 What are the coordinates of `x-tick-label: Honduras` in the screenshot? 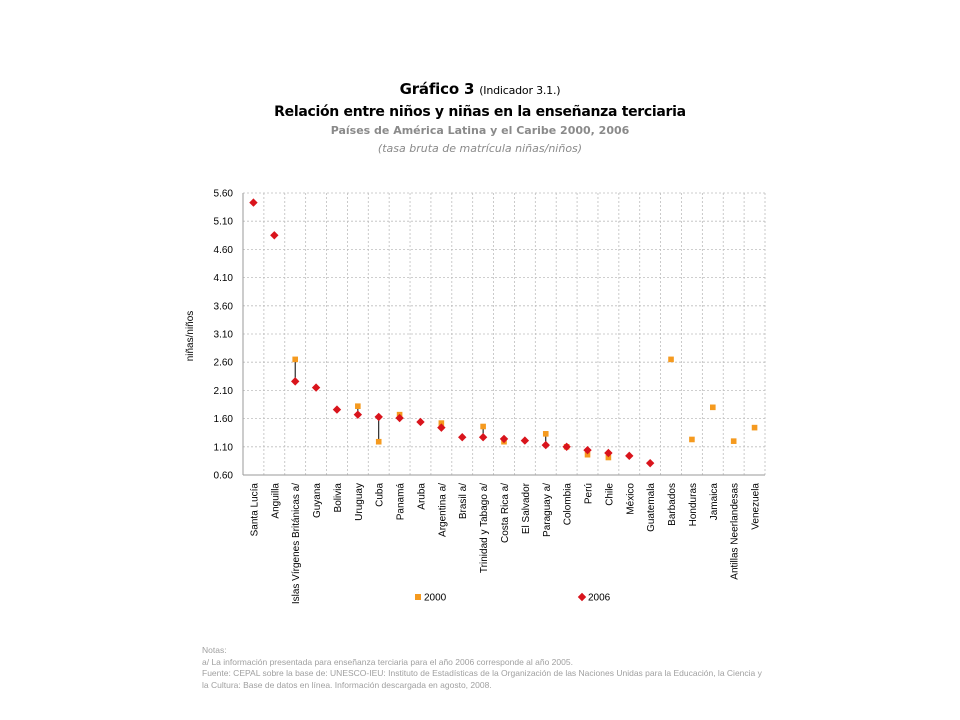 It's located at (693, 504).